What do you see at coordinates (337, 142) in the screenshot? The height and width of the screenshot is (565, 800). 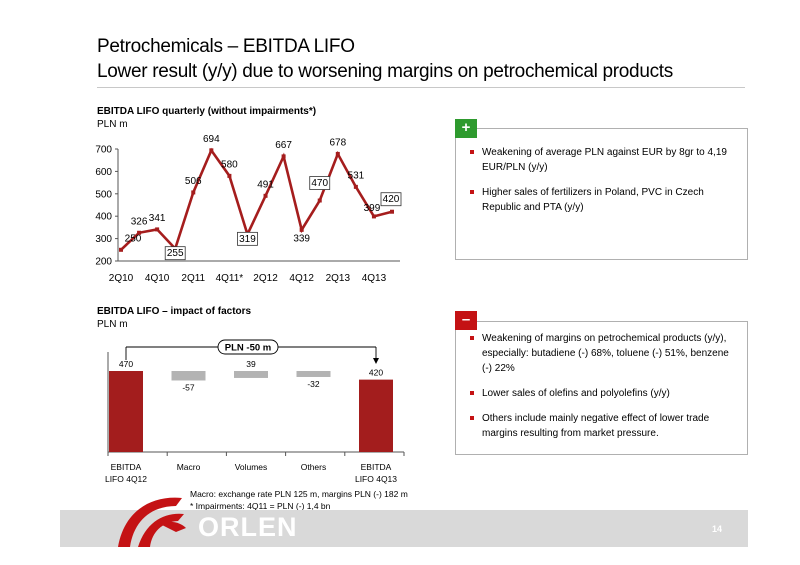 I see `data-label: 678` at bounding box center [337, 142].